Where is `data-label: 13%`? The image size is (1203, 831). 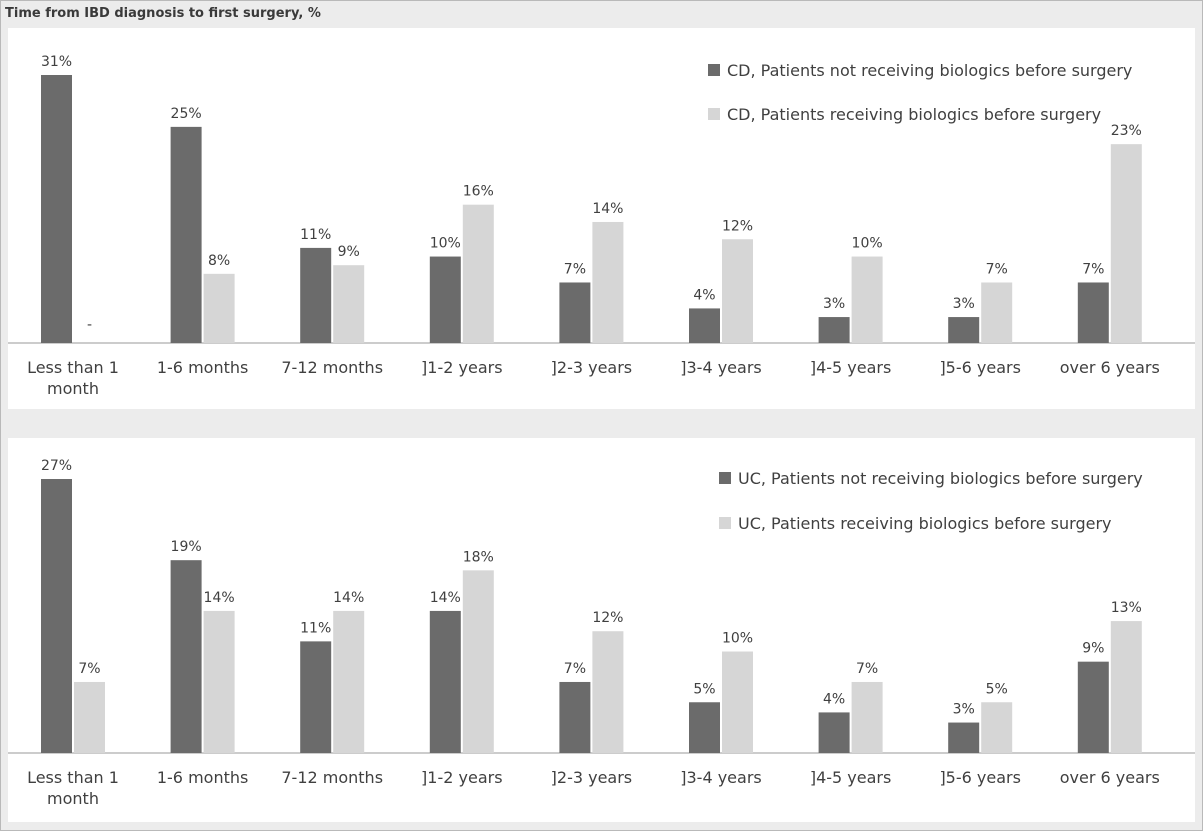
data-label: 13% is located at coordinates (1126, 608).